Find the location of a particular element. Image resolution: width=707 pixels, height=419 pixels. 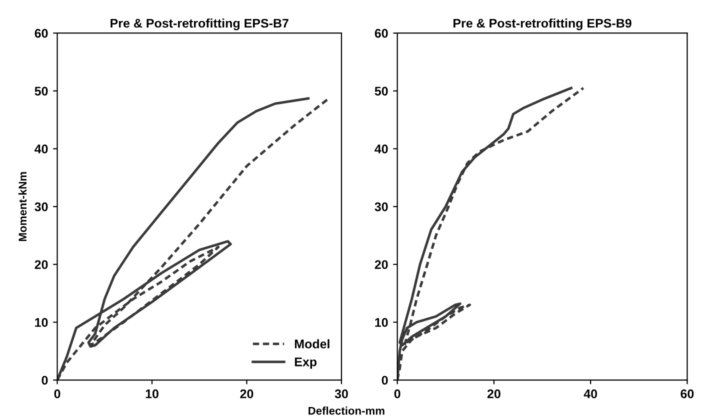

x-axis-title: Deflection-mm is located at coordinates (346, 410).